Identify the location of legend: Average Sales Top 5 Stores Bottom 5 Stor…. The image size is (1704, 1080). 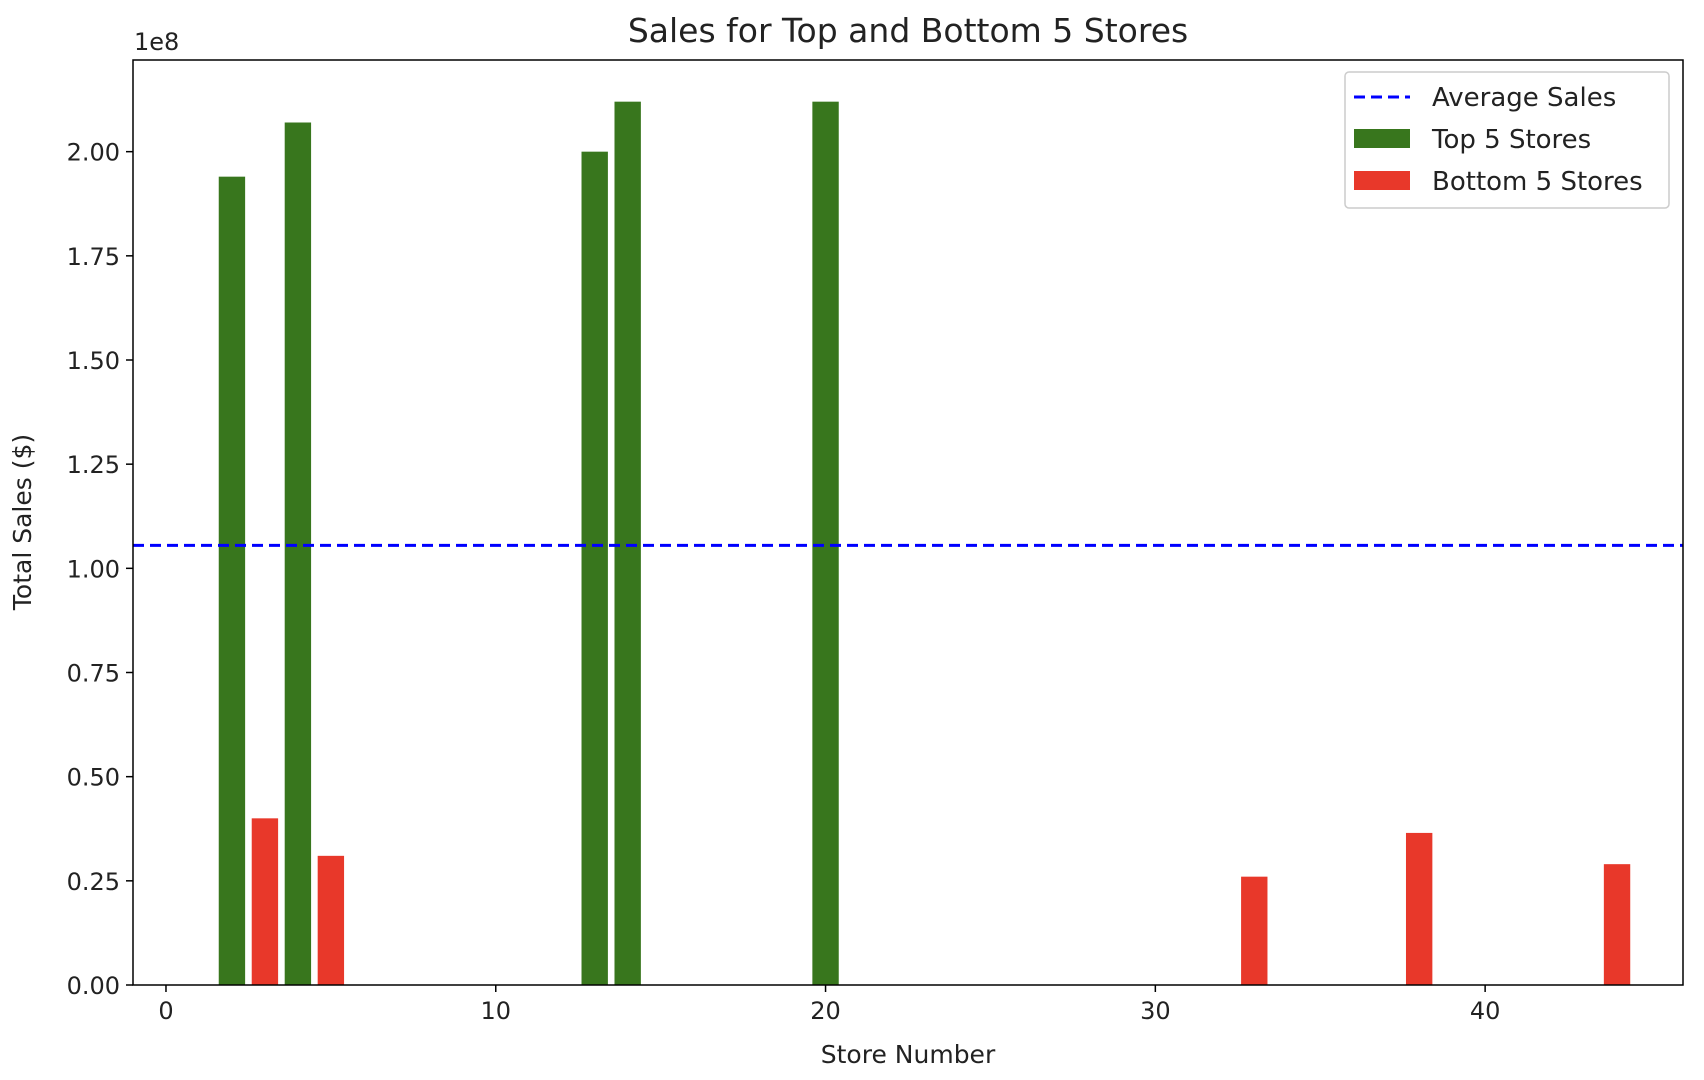
(1507, 140).